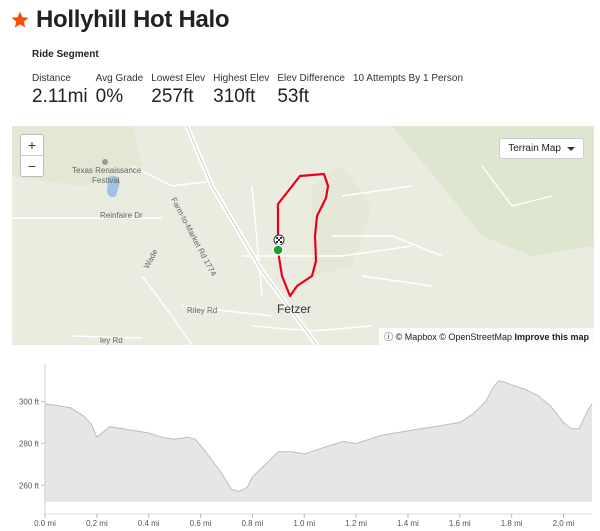  I want to click on segment-type: Ride Segment, so click(65, 54).